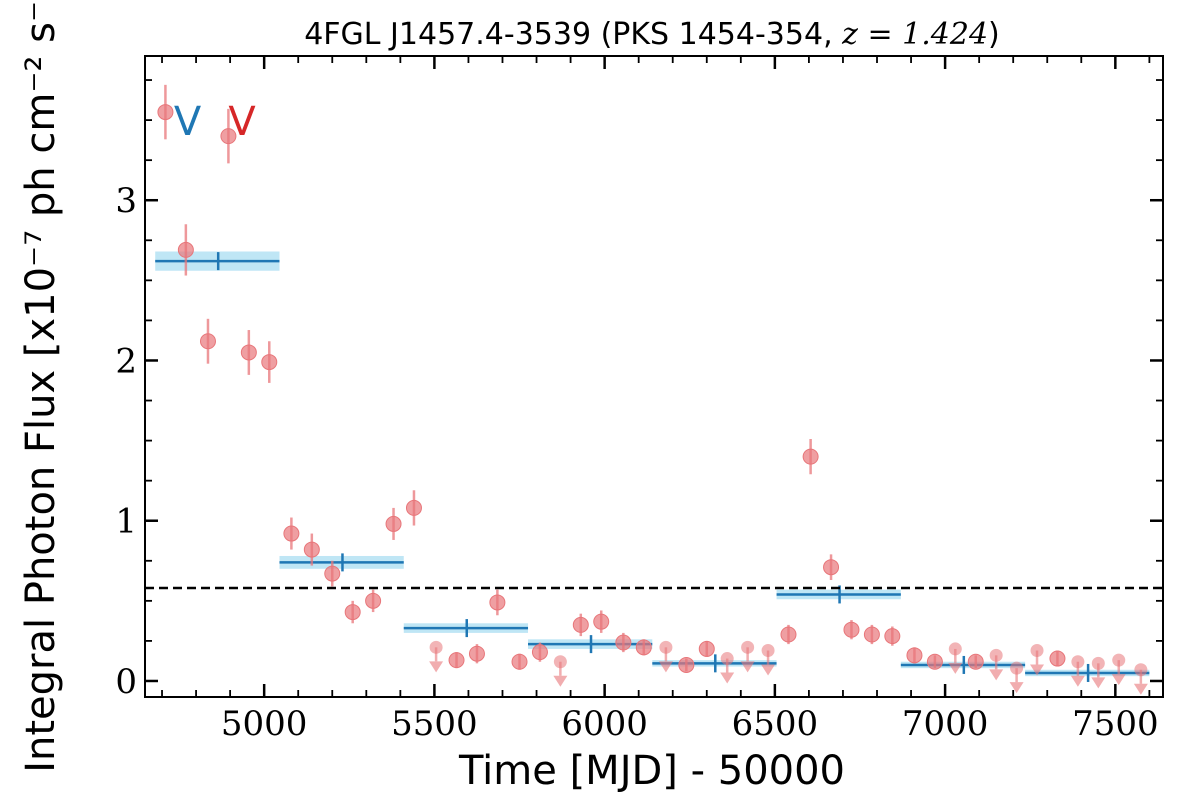 The height and width of the screenshot is (800, 1200). What do you see at coordinates (126, 522) in the screenshot?
I see `y-tick-label: 1` at bounding box center [126, 522].